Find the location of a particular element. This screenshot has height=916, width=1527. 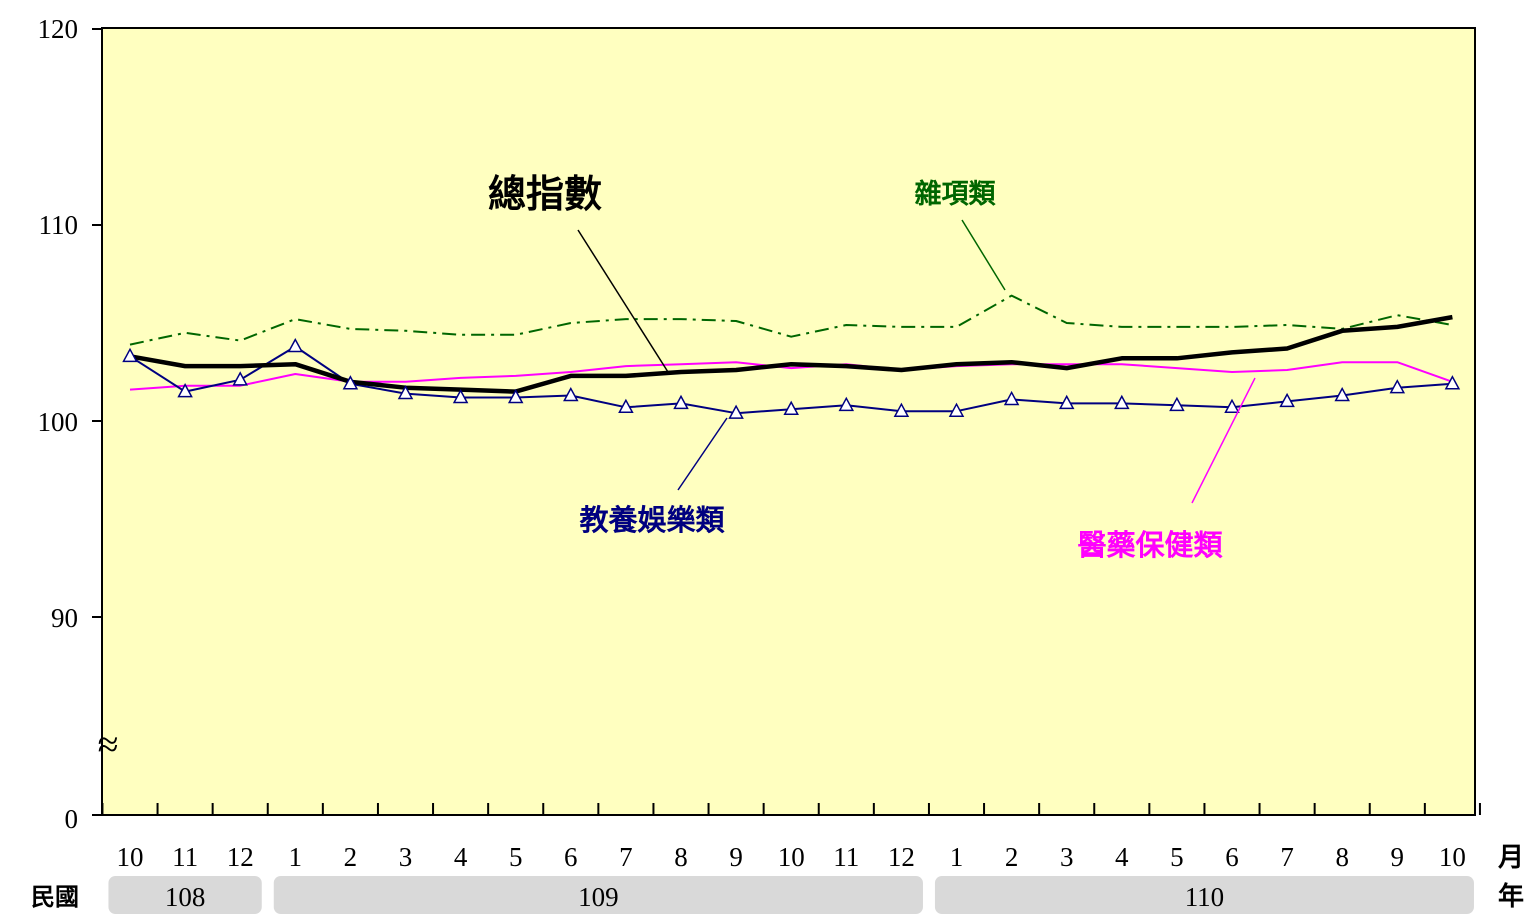

x-unit-year: 年 is located at coordinates (1511, 896).